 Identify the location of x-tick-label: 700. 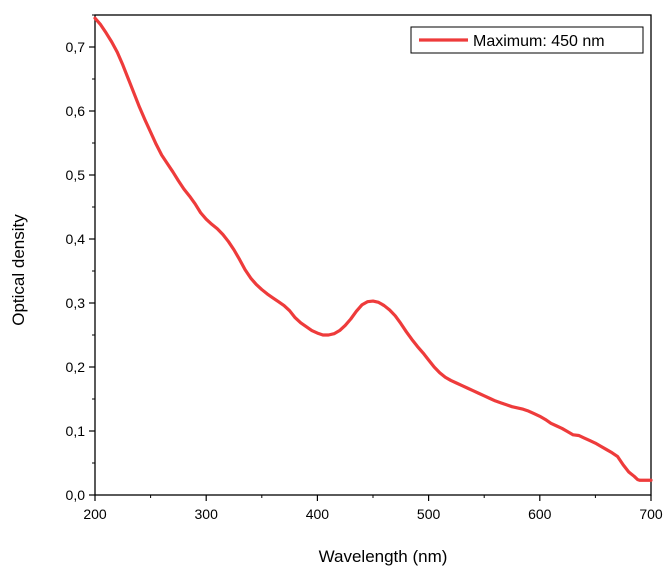
(651, 514).